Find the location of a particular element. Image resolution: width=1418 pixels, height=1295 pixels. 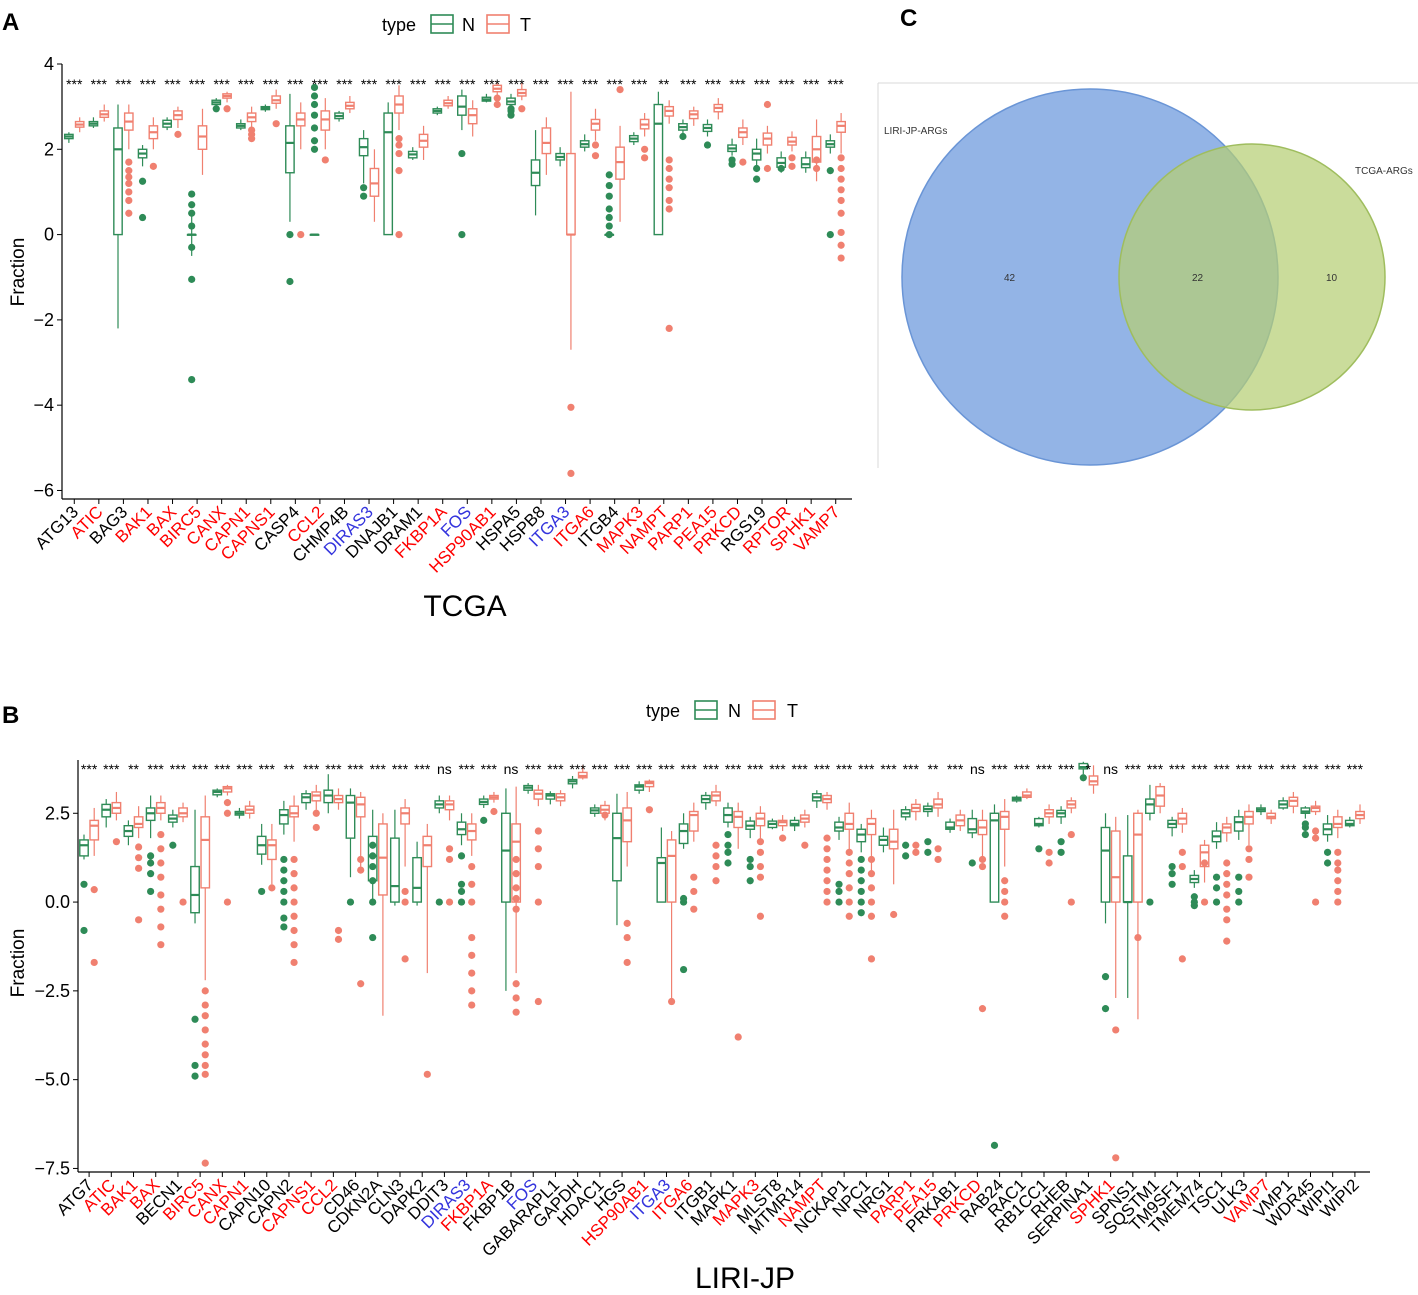

panel-a-category-dnajb1: ***DNAJB1 is located at coordinates (373, 319).